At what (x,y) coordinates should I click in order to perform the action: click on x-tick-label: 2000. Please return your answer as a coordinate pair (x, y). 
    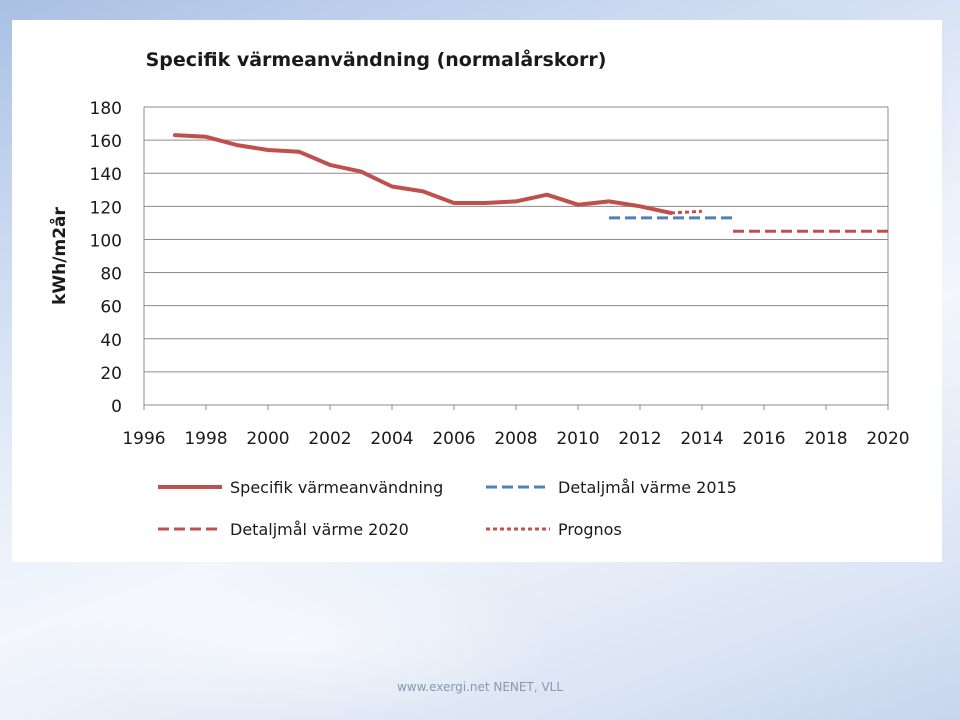
    Looking at the image, I should click on (267, 439).